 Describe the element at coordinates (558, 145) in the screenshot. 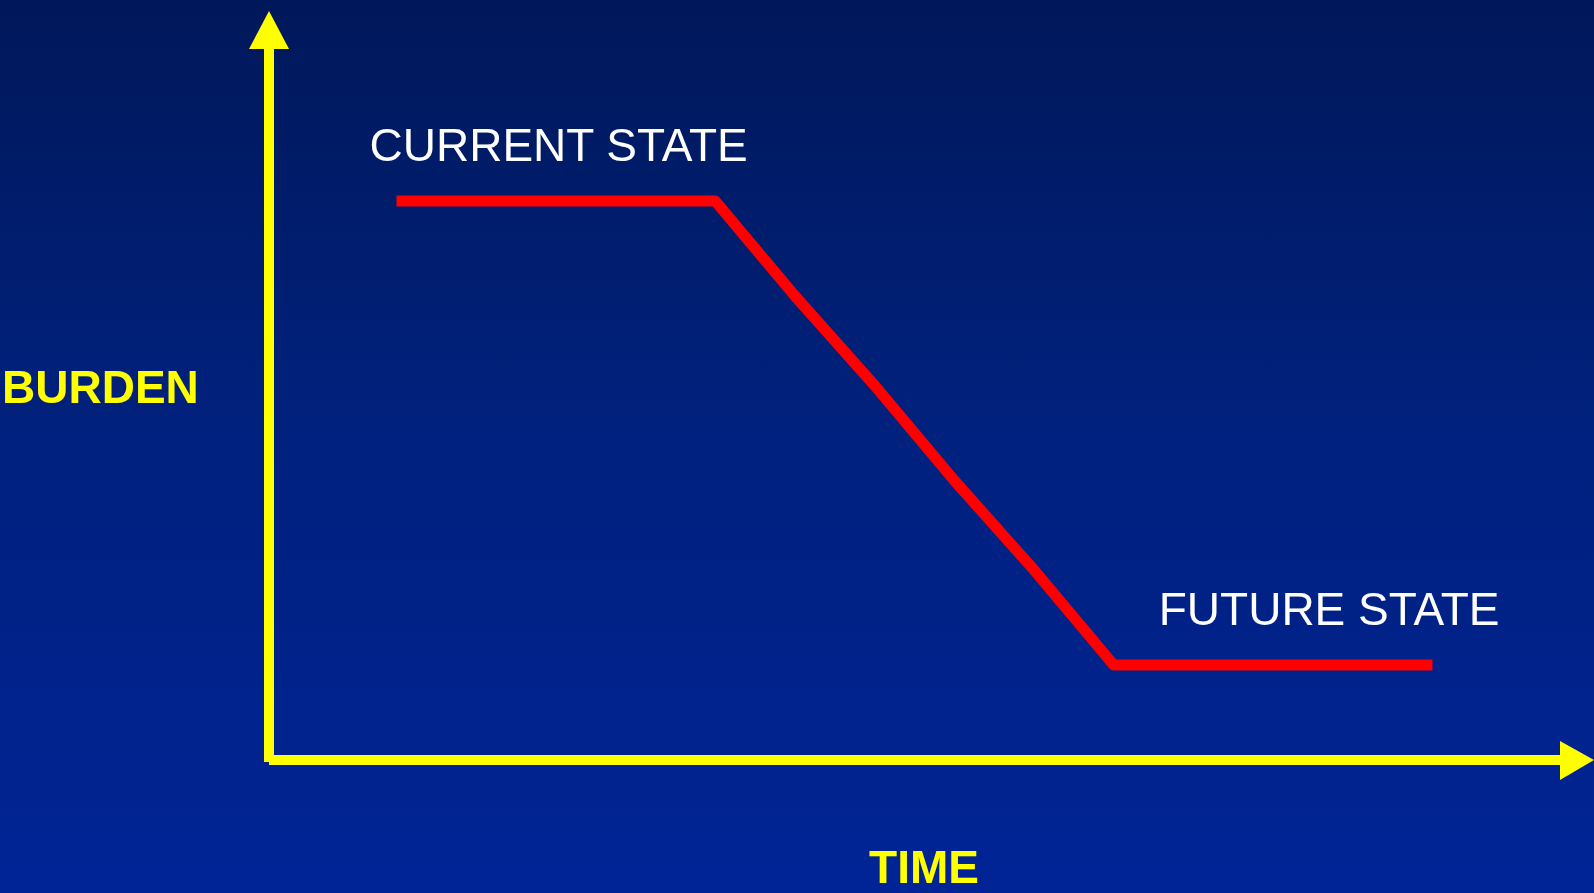

I see `text: CURRENT STATE` at that location.